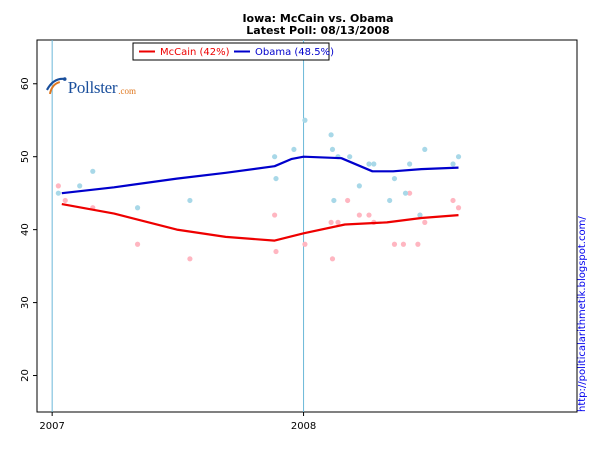 The image size is (600, 450). I want to click on obama-trend-line, so click(260, 175).